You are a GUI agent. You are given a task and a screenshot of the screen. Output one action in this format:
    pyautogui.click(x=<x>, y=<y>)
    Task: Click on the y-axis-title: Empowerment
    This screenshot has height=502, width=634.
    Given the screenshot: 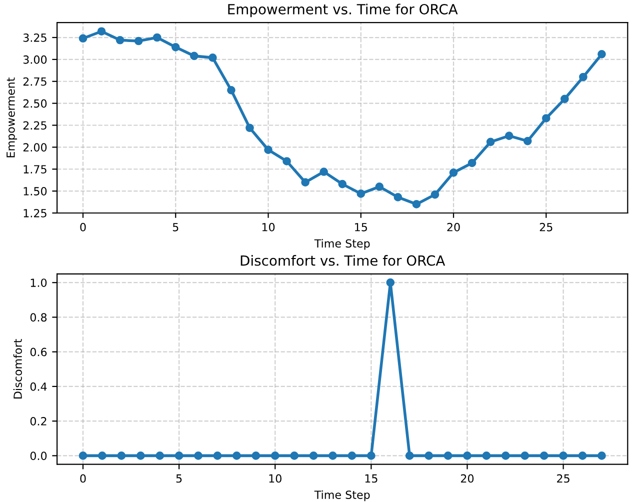 What is the action you would take?
    pyautogui.click(x=12, y=118)
    